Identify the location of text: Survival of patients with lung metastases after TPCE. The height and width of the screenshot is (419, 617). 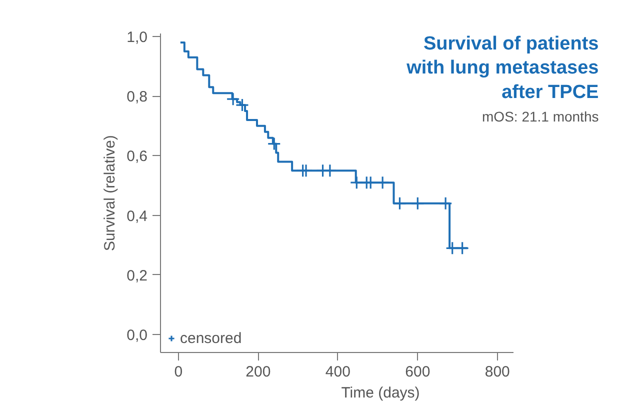
(502, 68).